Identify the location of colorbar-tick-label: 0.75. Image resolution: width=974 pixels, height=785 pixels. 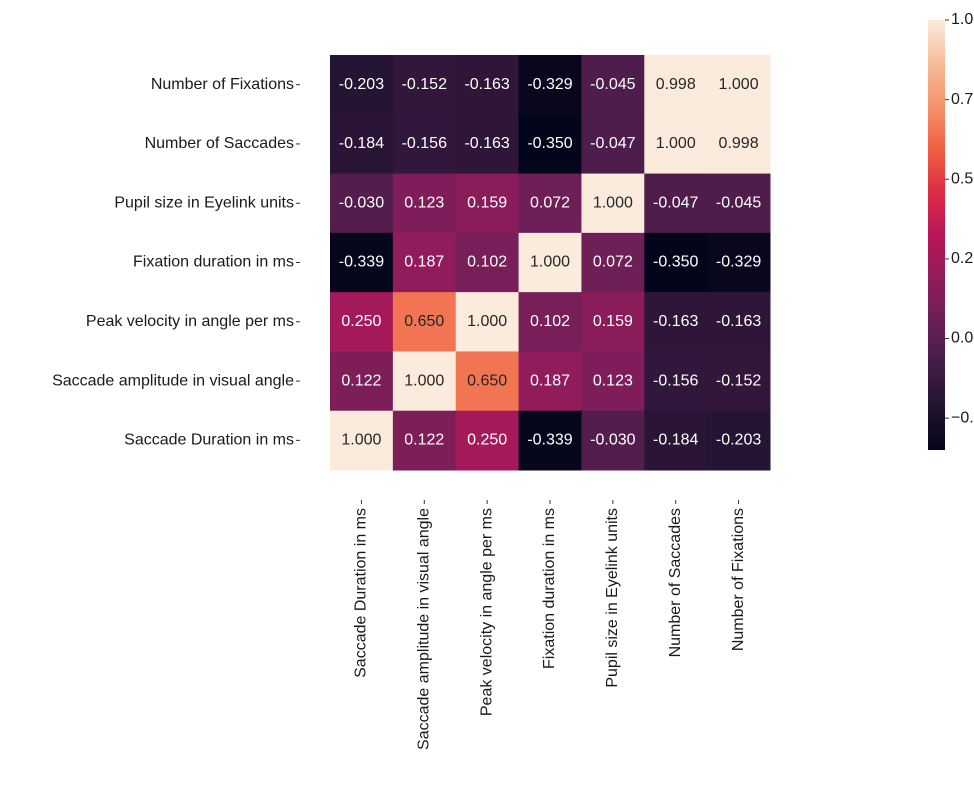
(962, 99).